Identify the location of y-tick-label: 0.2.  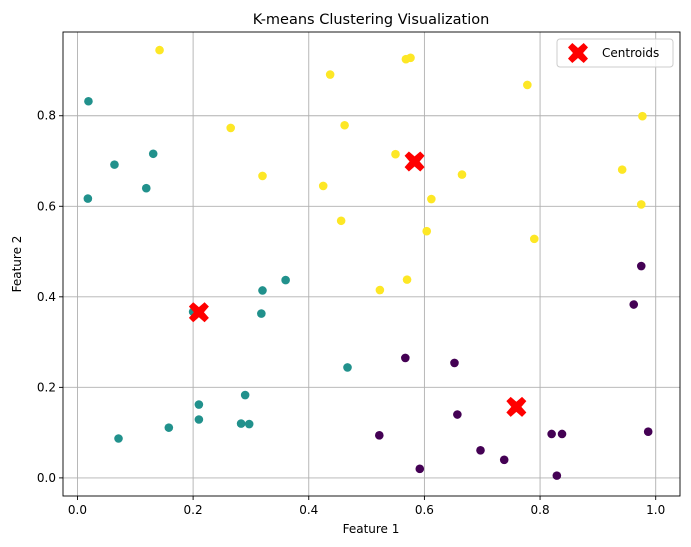
(46, 387).